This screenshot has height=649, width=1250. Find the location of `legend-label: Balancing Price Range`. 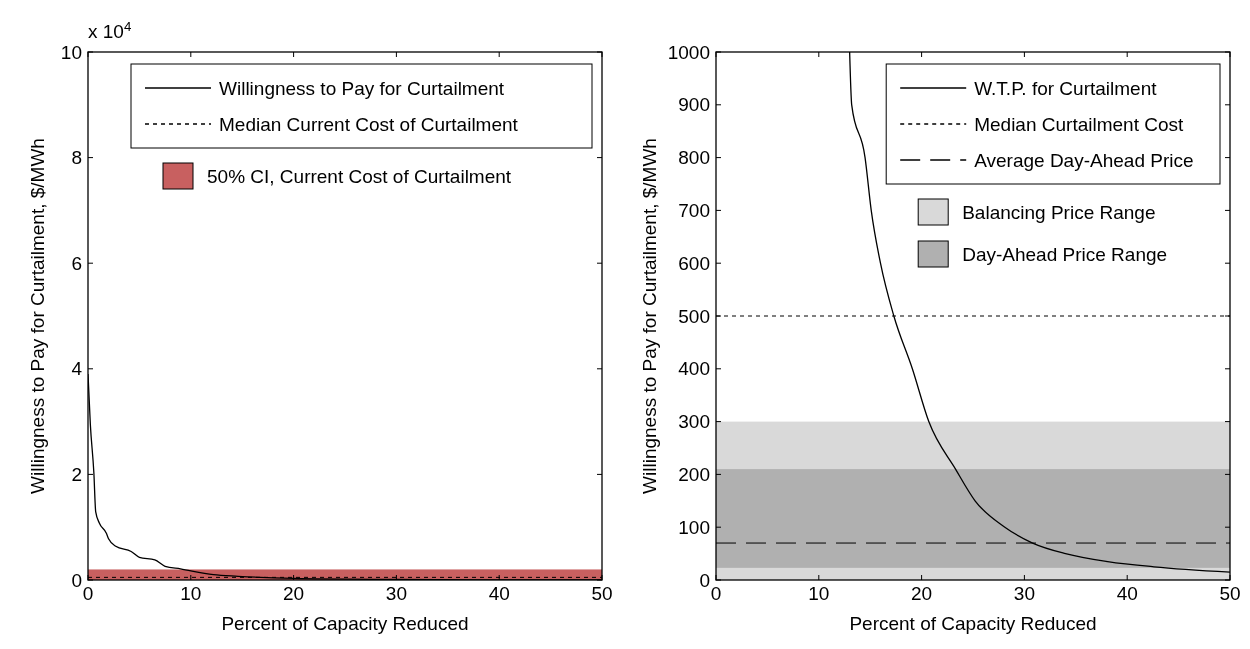

legend-label: Balancing Price Range is located at coordinates (1059, 212).